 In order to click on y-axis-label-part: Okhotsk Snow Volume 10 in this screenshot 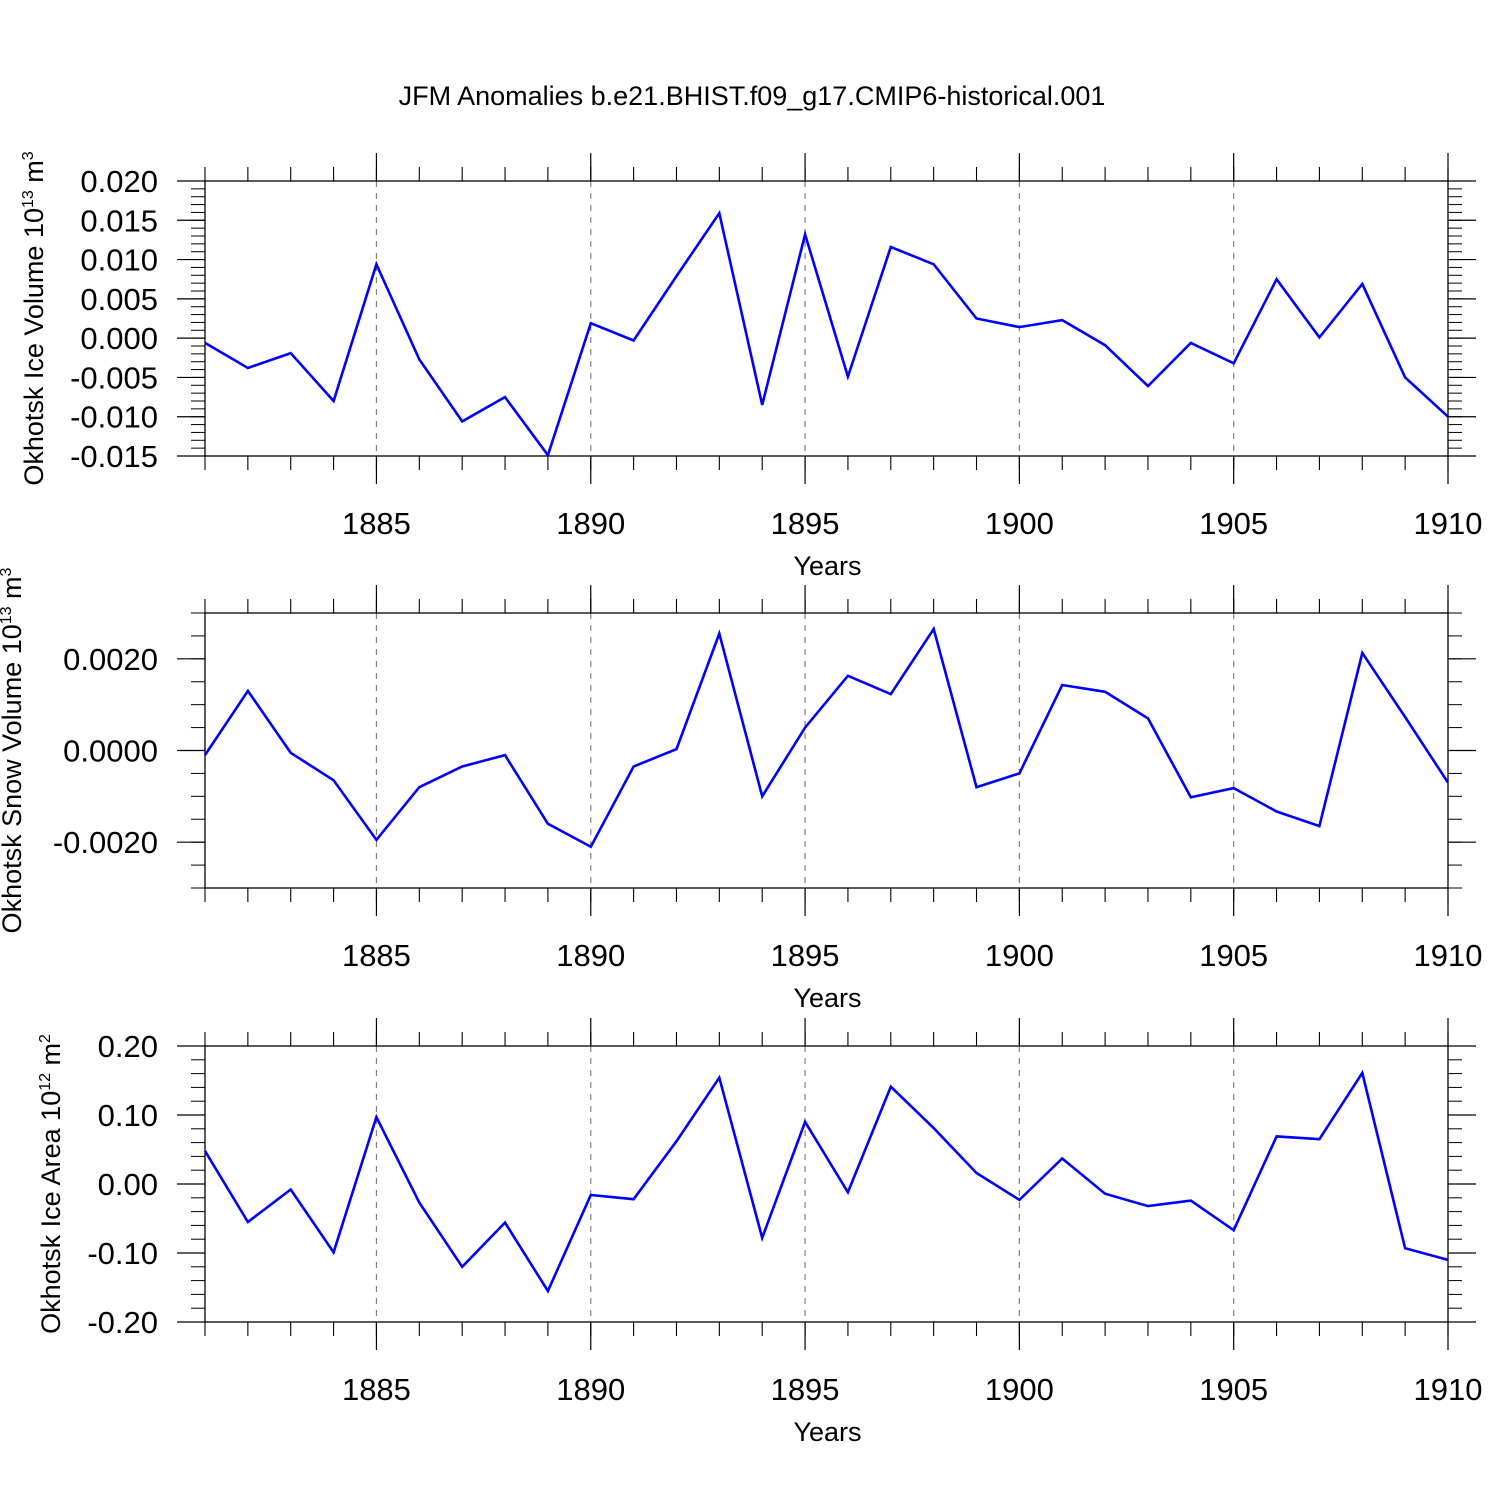, I will do `click(13, 778)`.